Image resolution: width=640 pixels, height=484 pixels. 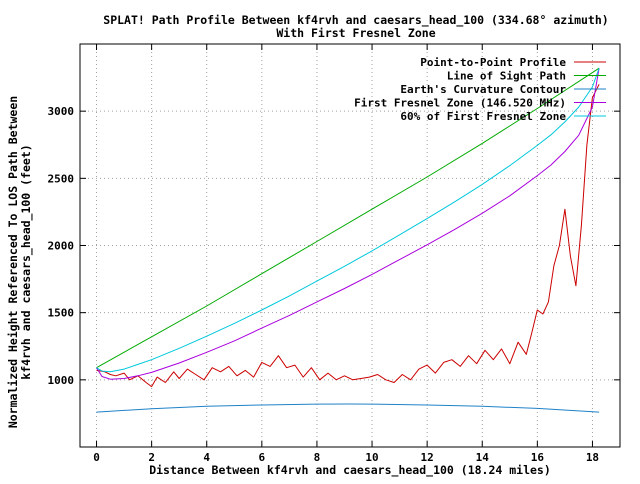 I want to click on y-axis-label-line2: kf4rvh and caesars_head_100 (feet), so click(x=26, y=261).